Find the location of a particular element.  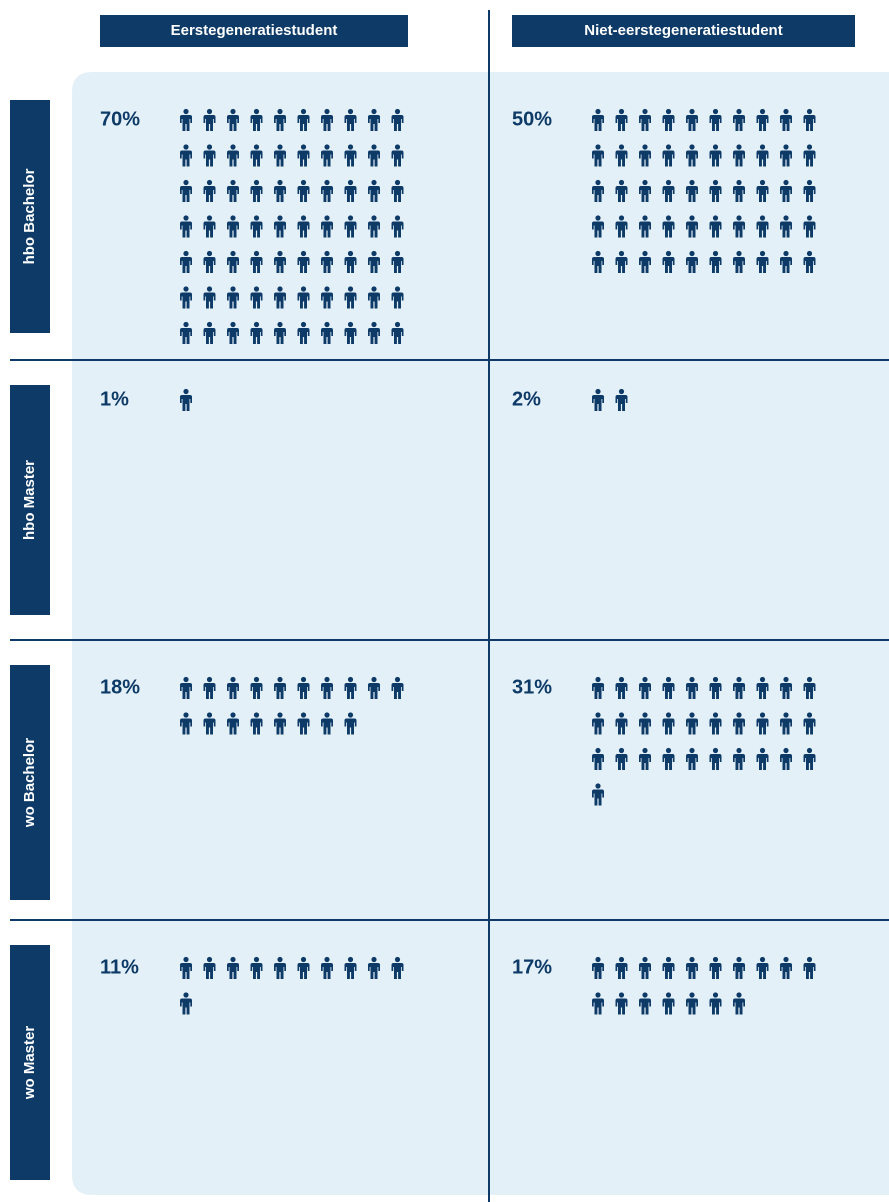

column-header-box is located at coordinates (254, 31).